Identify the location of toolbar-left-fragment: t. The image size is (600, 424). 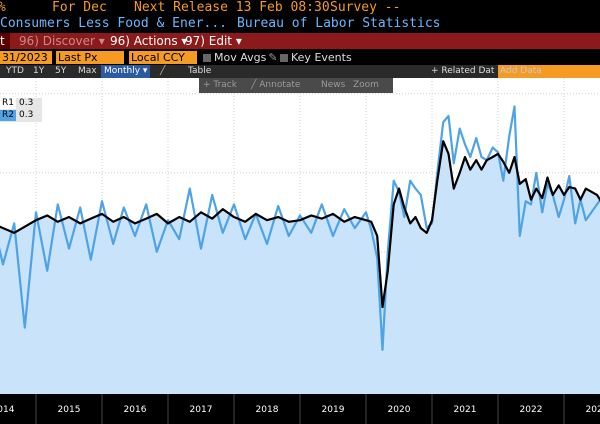
(5, 41).